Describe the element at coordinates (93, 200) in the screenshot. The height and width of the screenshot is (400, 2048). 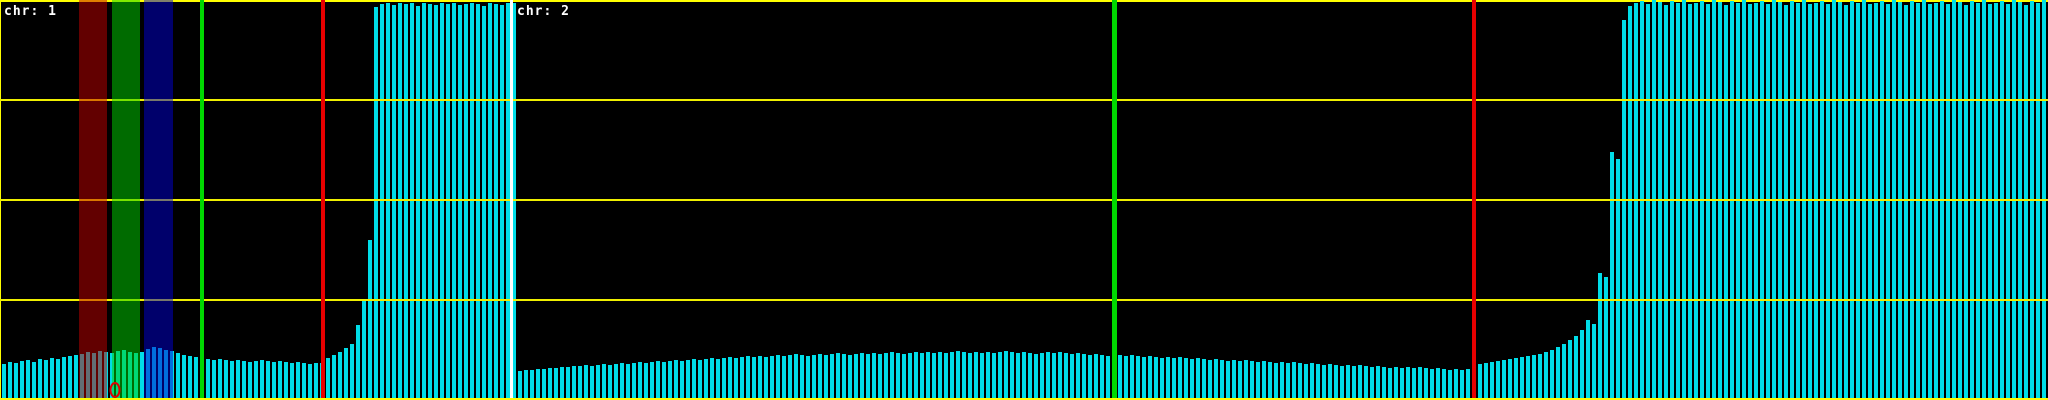
I see `highlight-band-red` at that location.